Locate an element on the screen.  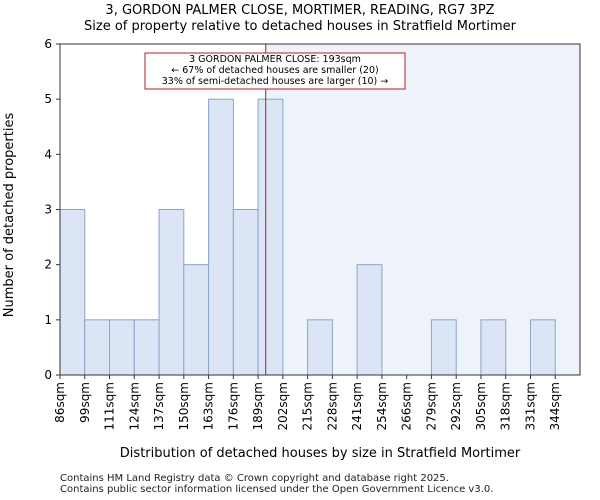
y-tick-label: 6 is located at coordinates (48, 44).